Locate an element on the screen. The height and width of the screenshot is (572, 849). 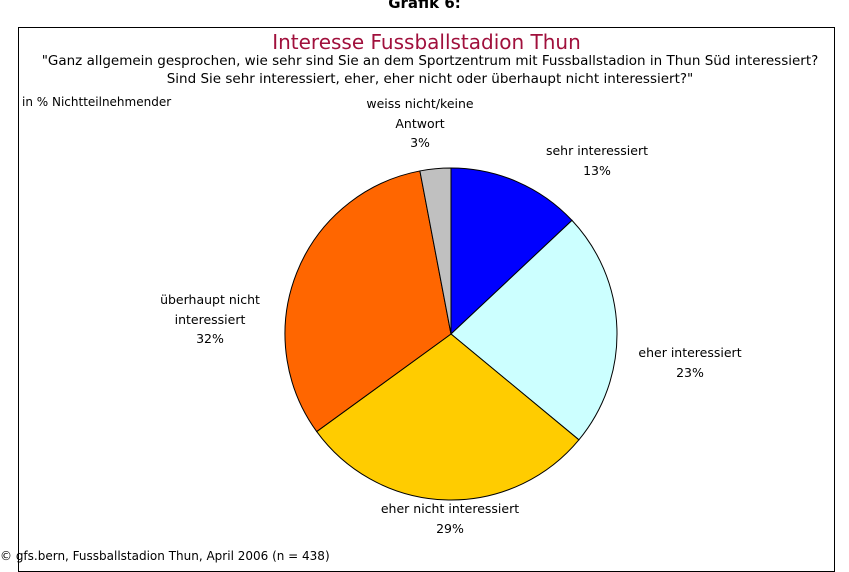
slice-label: eher nicht interessiert 29% is located at coordinates (450, 518).